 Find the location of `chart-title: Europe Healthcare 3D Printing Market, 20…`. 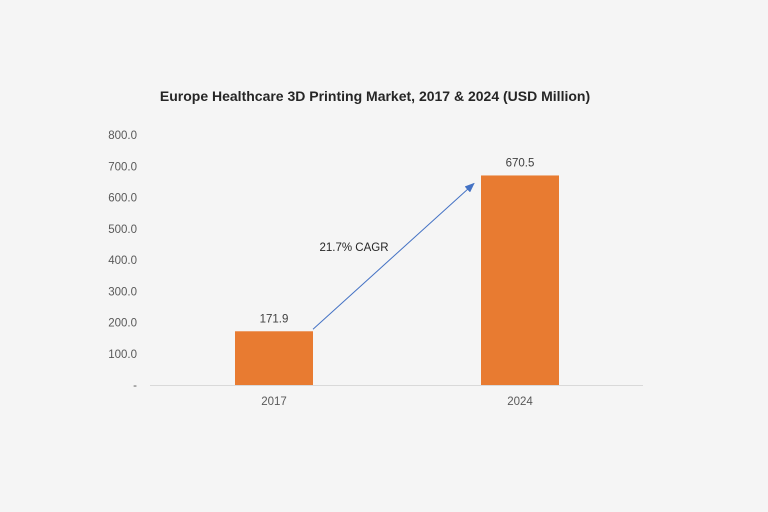

chart-title: Europe Healthcare 3D Printing Market, 20… is located at coordinates (375, 96).